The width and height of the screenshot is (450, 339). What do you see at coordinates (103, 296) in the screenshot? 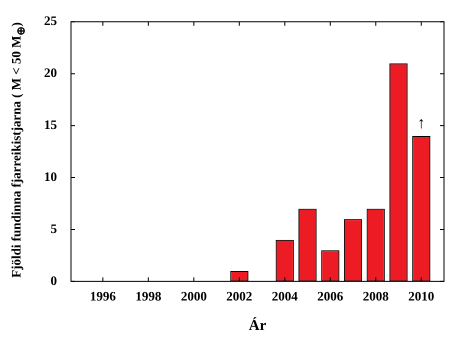
I see `x-tick-label: 1996` at bounding box center [103, 296].